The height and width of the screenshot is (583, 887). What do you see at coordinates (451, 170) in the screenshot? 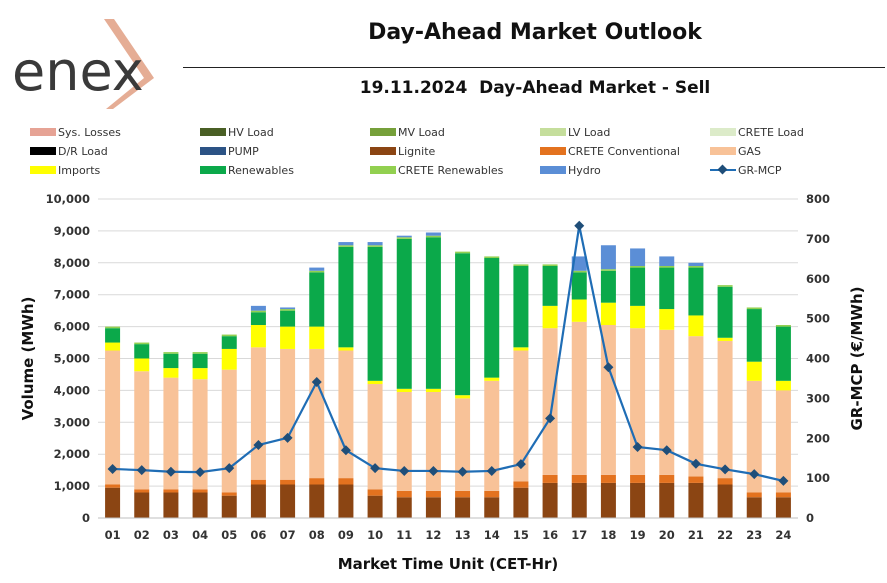
I see `legend-label: CRETE Renewables` at bounding box center [451, 170].